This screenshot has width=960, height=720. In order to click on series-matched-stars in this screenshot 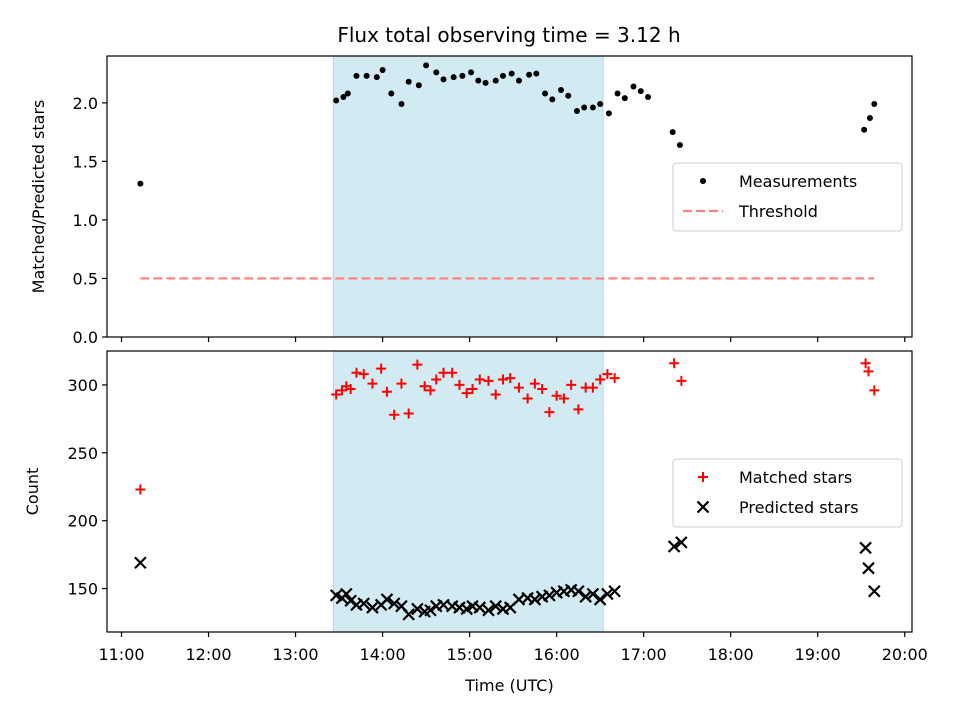, I will do `click(507, 426)`.